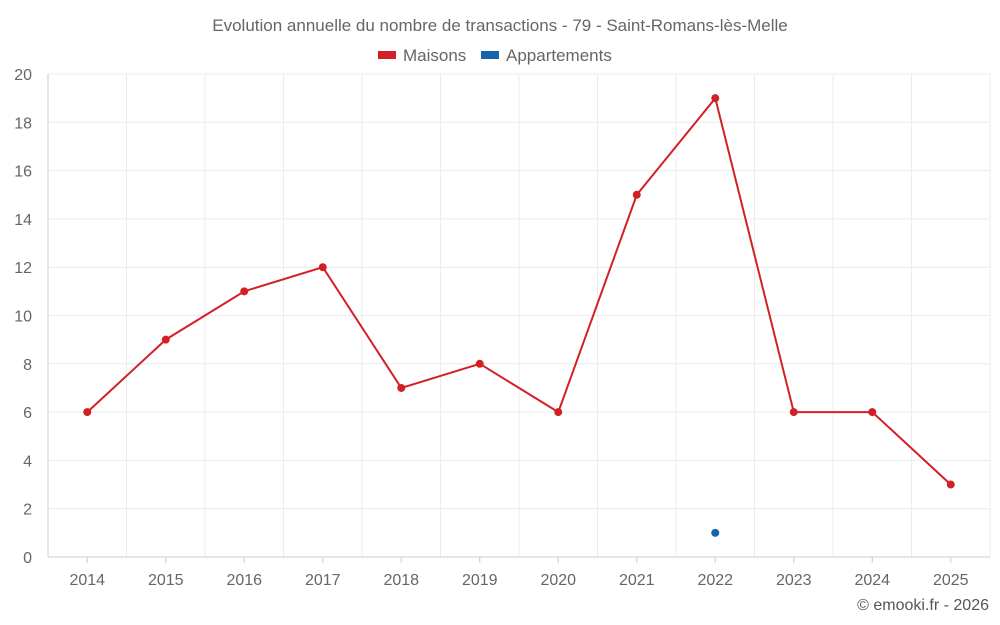  Describe the element at coordinates (23, 123) in the screenshot. I see `y-tick-label: 18` at that location.